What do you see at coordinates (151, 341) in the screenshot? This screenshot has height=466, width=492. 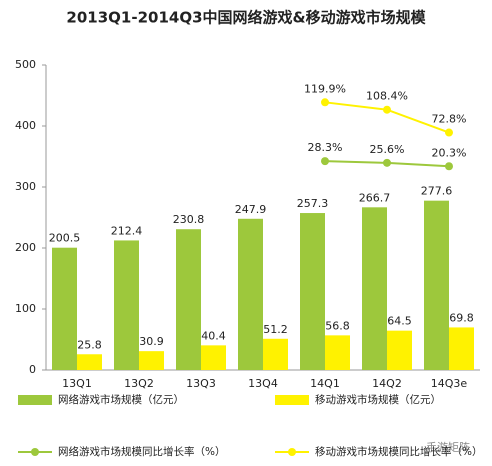 I see `bar-value-label: 30.9` at bounding box center [151, 341].